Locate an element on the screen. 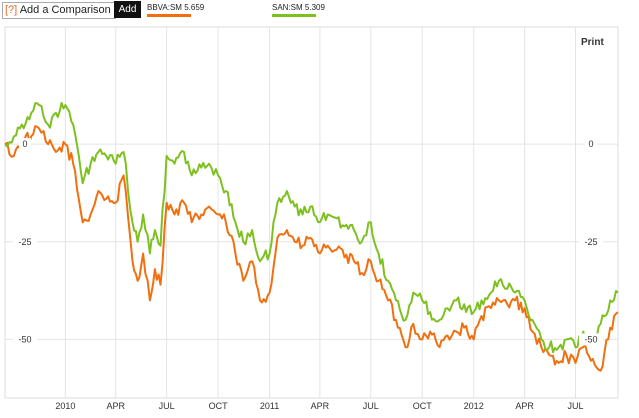 Image resolution: width=639 pixels, height=418 pixels. legend-name: BBVA:SM is located at coordinates (164, 7).